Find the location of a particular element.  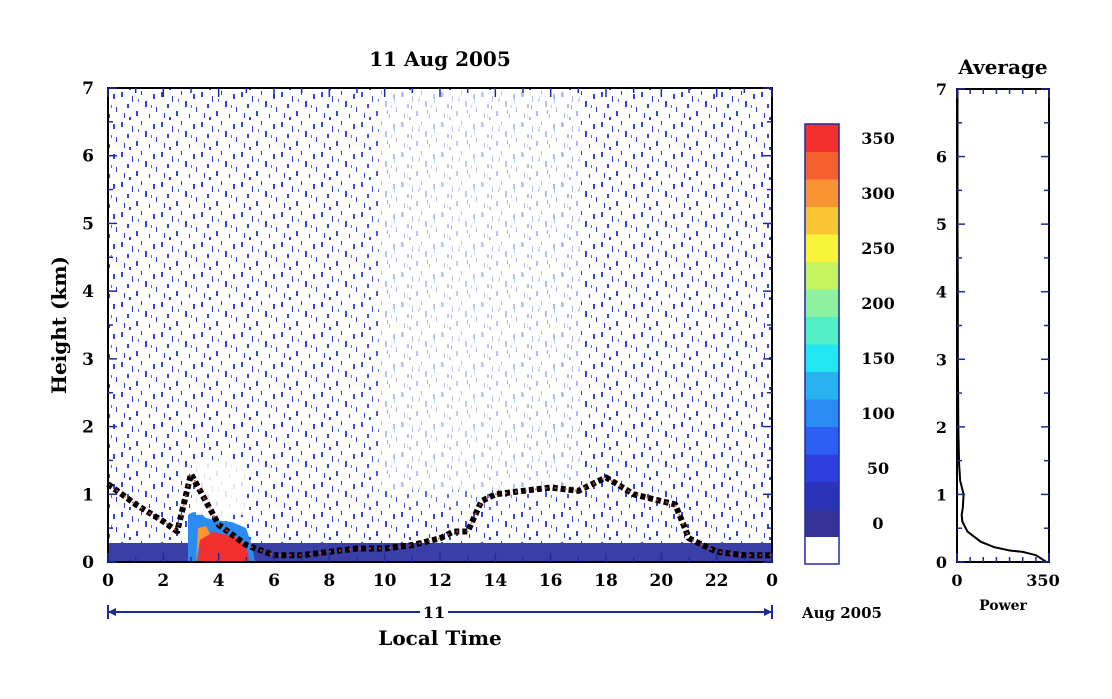

avg-x-tick-label: 350 is located at coordinates (1042, 580).